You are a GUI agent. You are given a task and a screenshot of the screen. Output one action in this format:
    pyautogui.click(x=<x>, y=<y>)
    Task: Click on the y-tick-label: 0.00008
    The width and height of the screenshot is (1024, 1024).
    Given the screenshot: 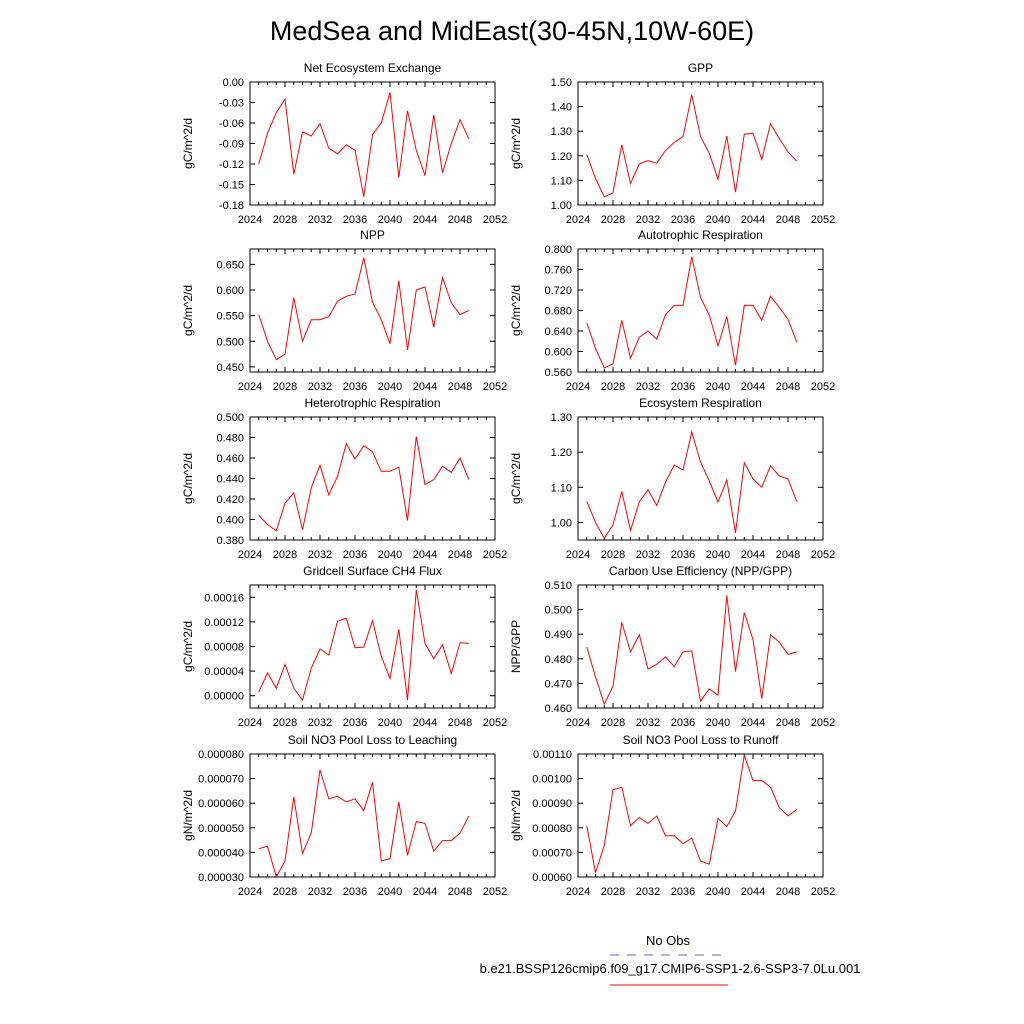 What is the action you would take?
    pyautogui.click(x=224, y=648)
    